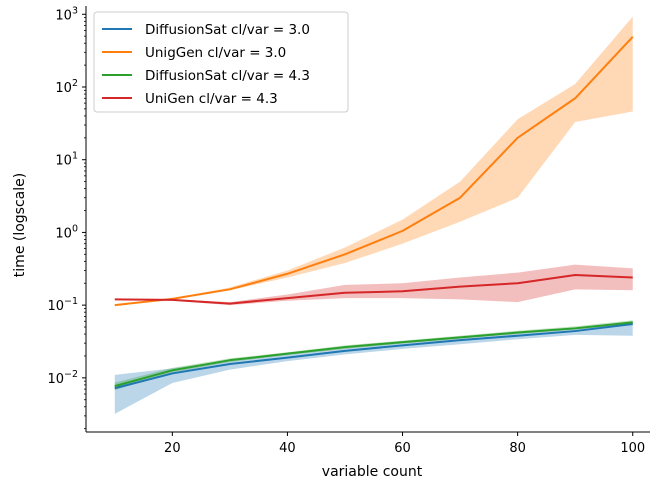 The image size is (650, 483). Describe the element at coordinates (172, 448) in the screenshot. I see `x-tick-label: 20` at that location.